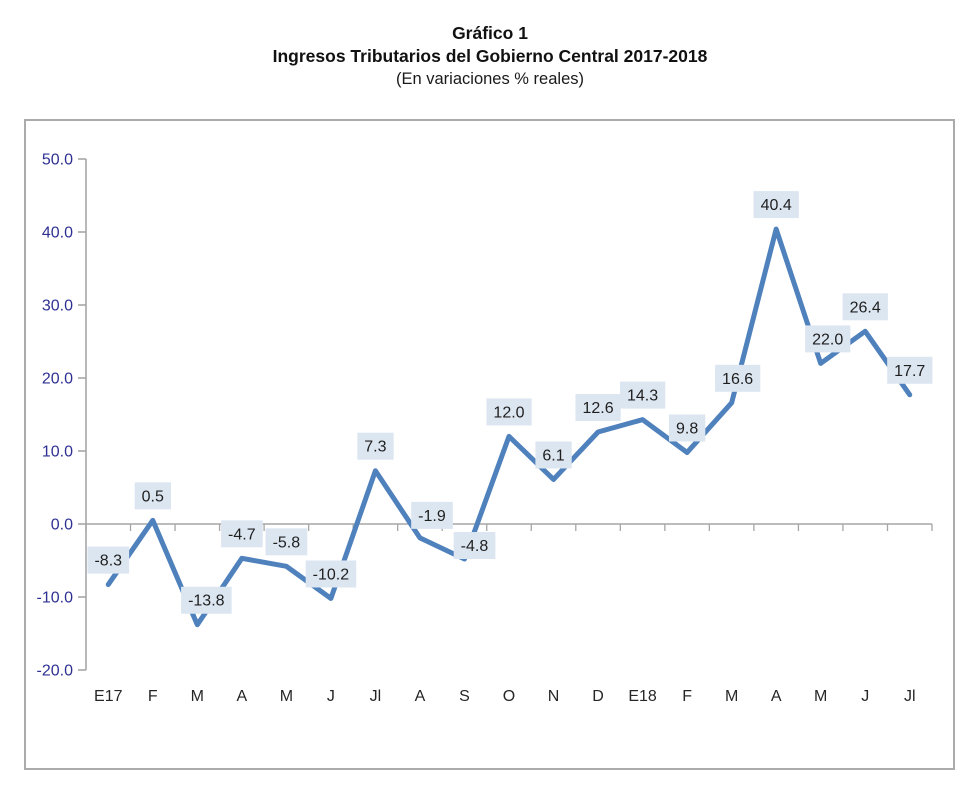 Image resolution: width=980 pixels, height=792 pixels. I want to click on data-label: 9.8, so click(687, 428).